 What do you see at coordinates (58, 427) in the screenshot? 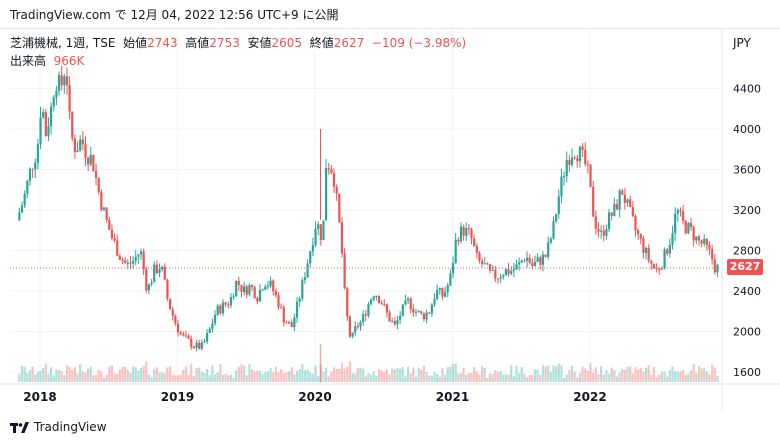
I see `footer-brand: TradingView` at bounding box center [58, 427].